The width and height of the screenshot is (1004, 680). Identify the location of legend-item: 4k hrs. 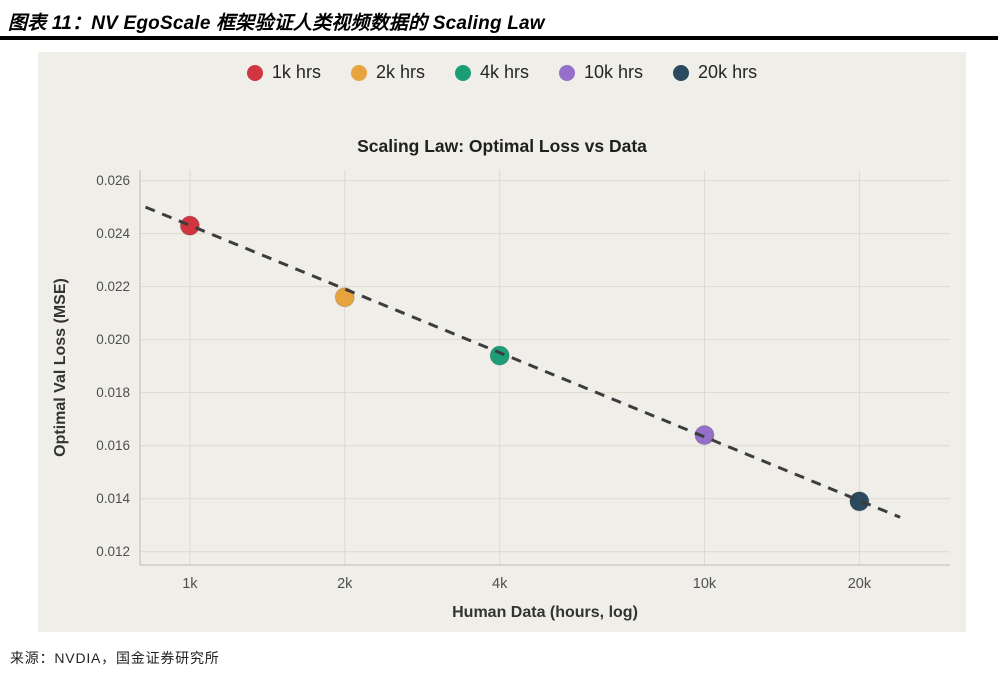
(492, 72).